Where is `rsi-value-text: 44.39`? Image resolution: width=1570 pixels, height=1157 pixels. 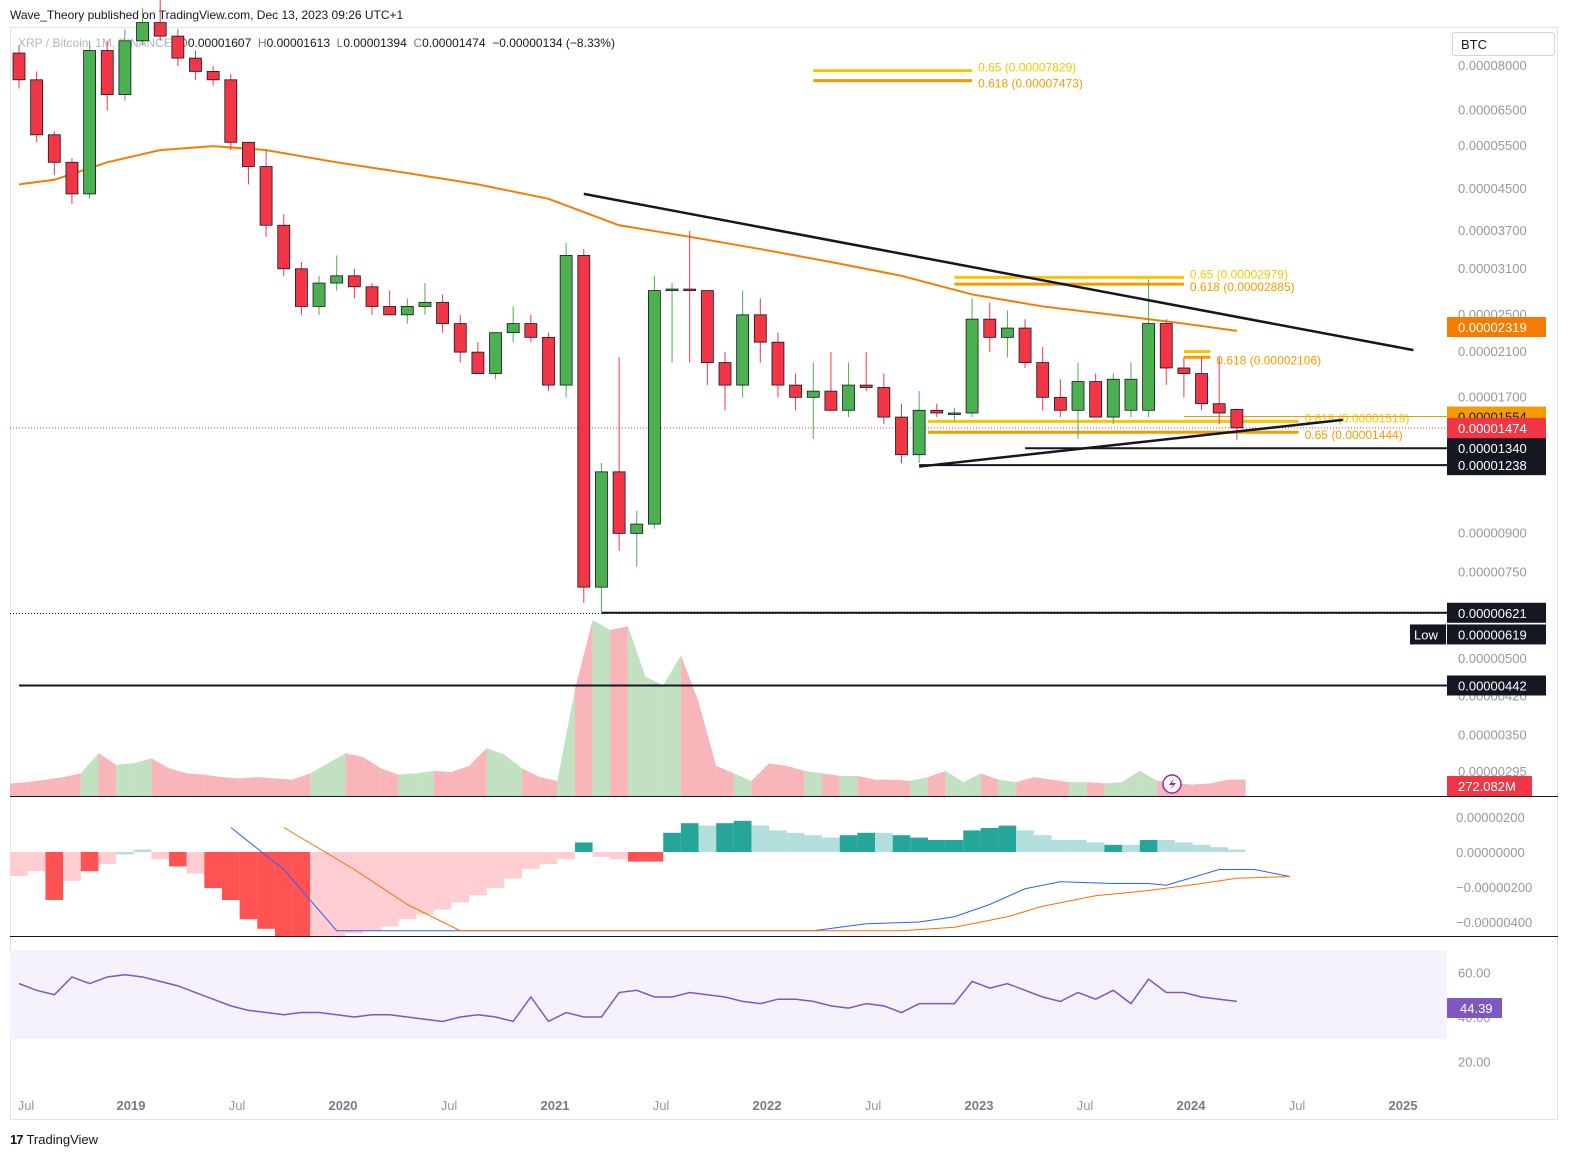
rsi-value-text: 44.39 is located at coordinates (1476, 1008).